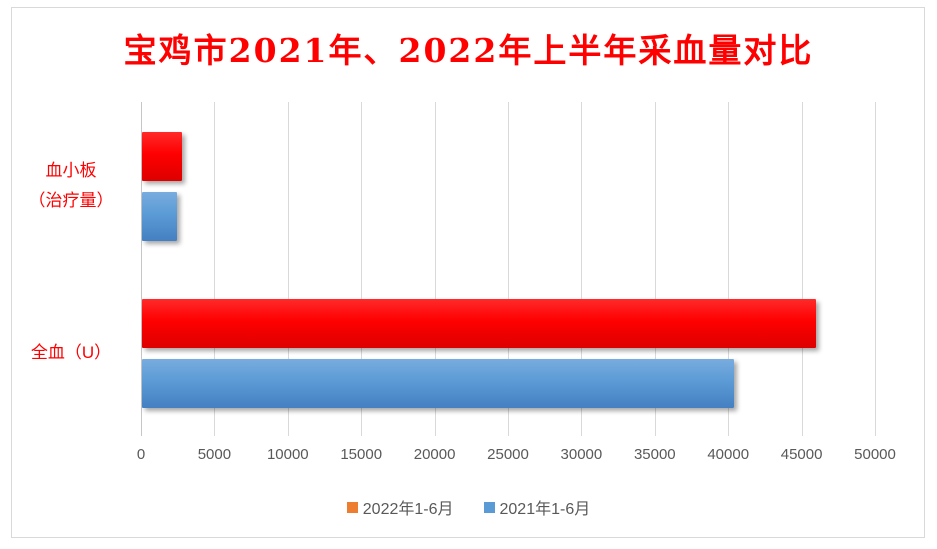 The image size is (937, 549). I want to click on legend-item-s1: 2021年1-6月, so click(537, 507).